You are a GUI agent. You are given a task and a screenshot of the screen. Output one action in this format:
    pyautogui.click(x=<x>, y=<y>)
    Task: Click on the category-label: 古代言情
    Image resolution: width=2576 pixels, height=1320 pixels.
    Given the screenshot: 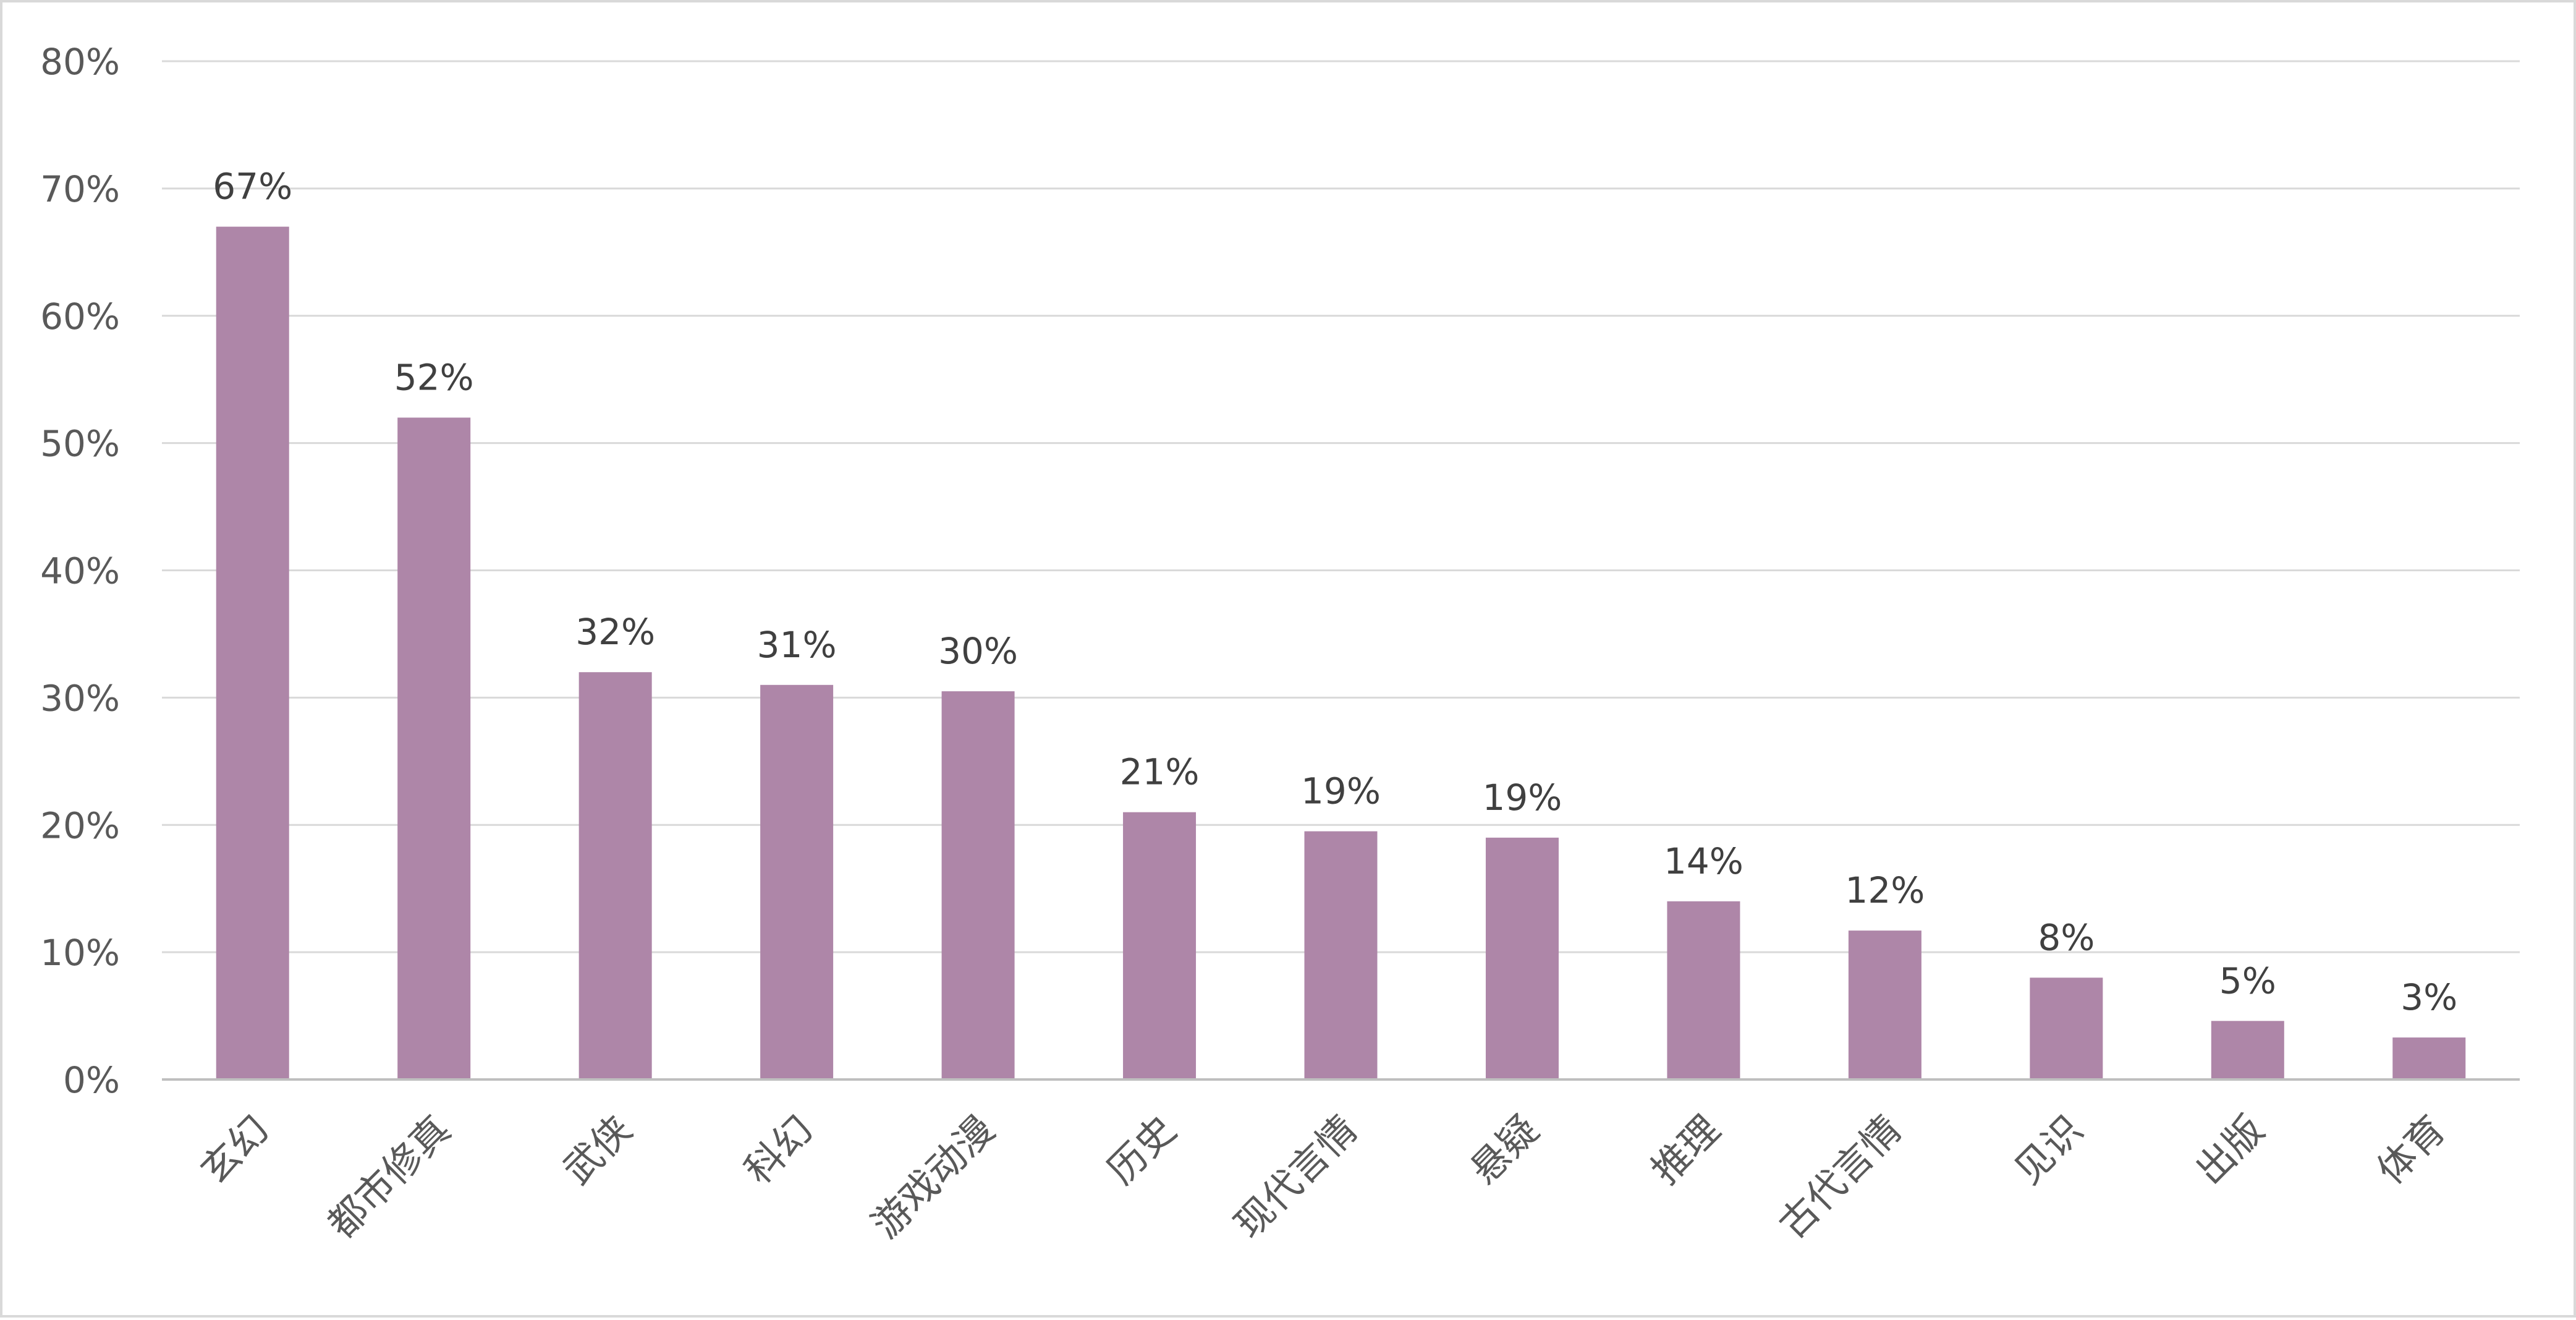 What is the action you would take?
    pyautogui.click(x=1839, y=1177)
    